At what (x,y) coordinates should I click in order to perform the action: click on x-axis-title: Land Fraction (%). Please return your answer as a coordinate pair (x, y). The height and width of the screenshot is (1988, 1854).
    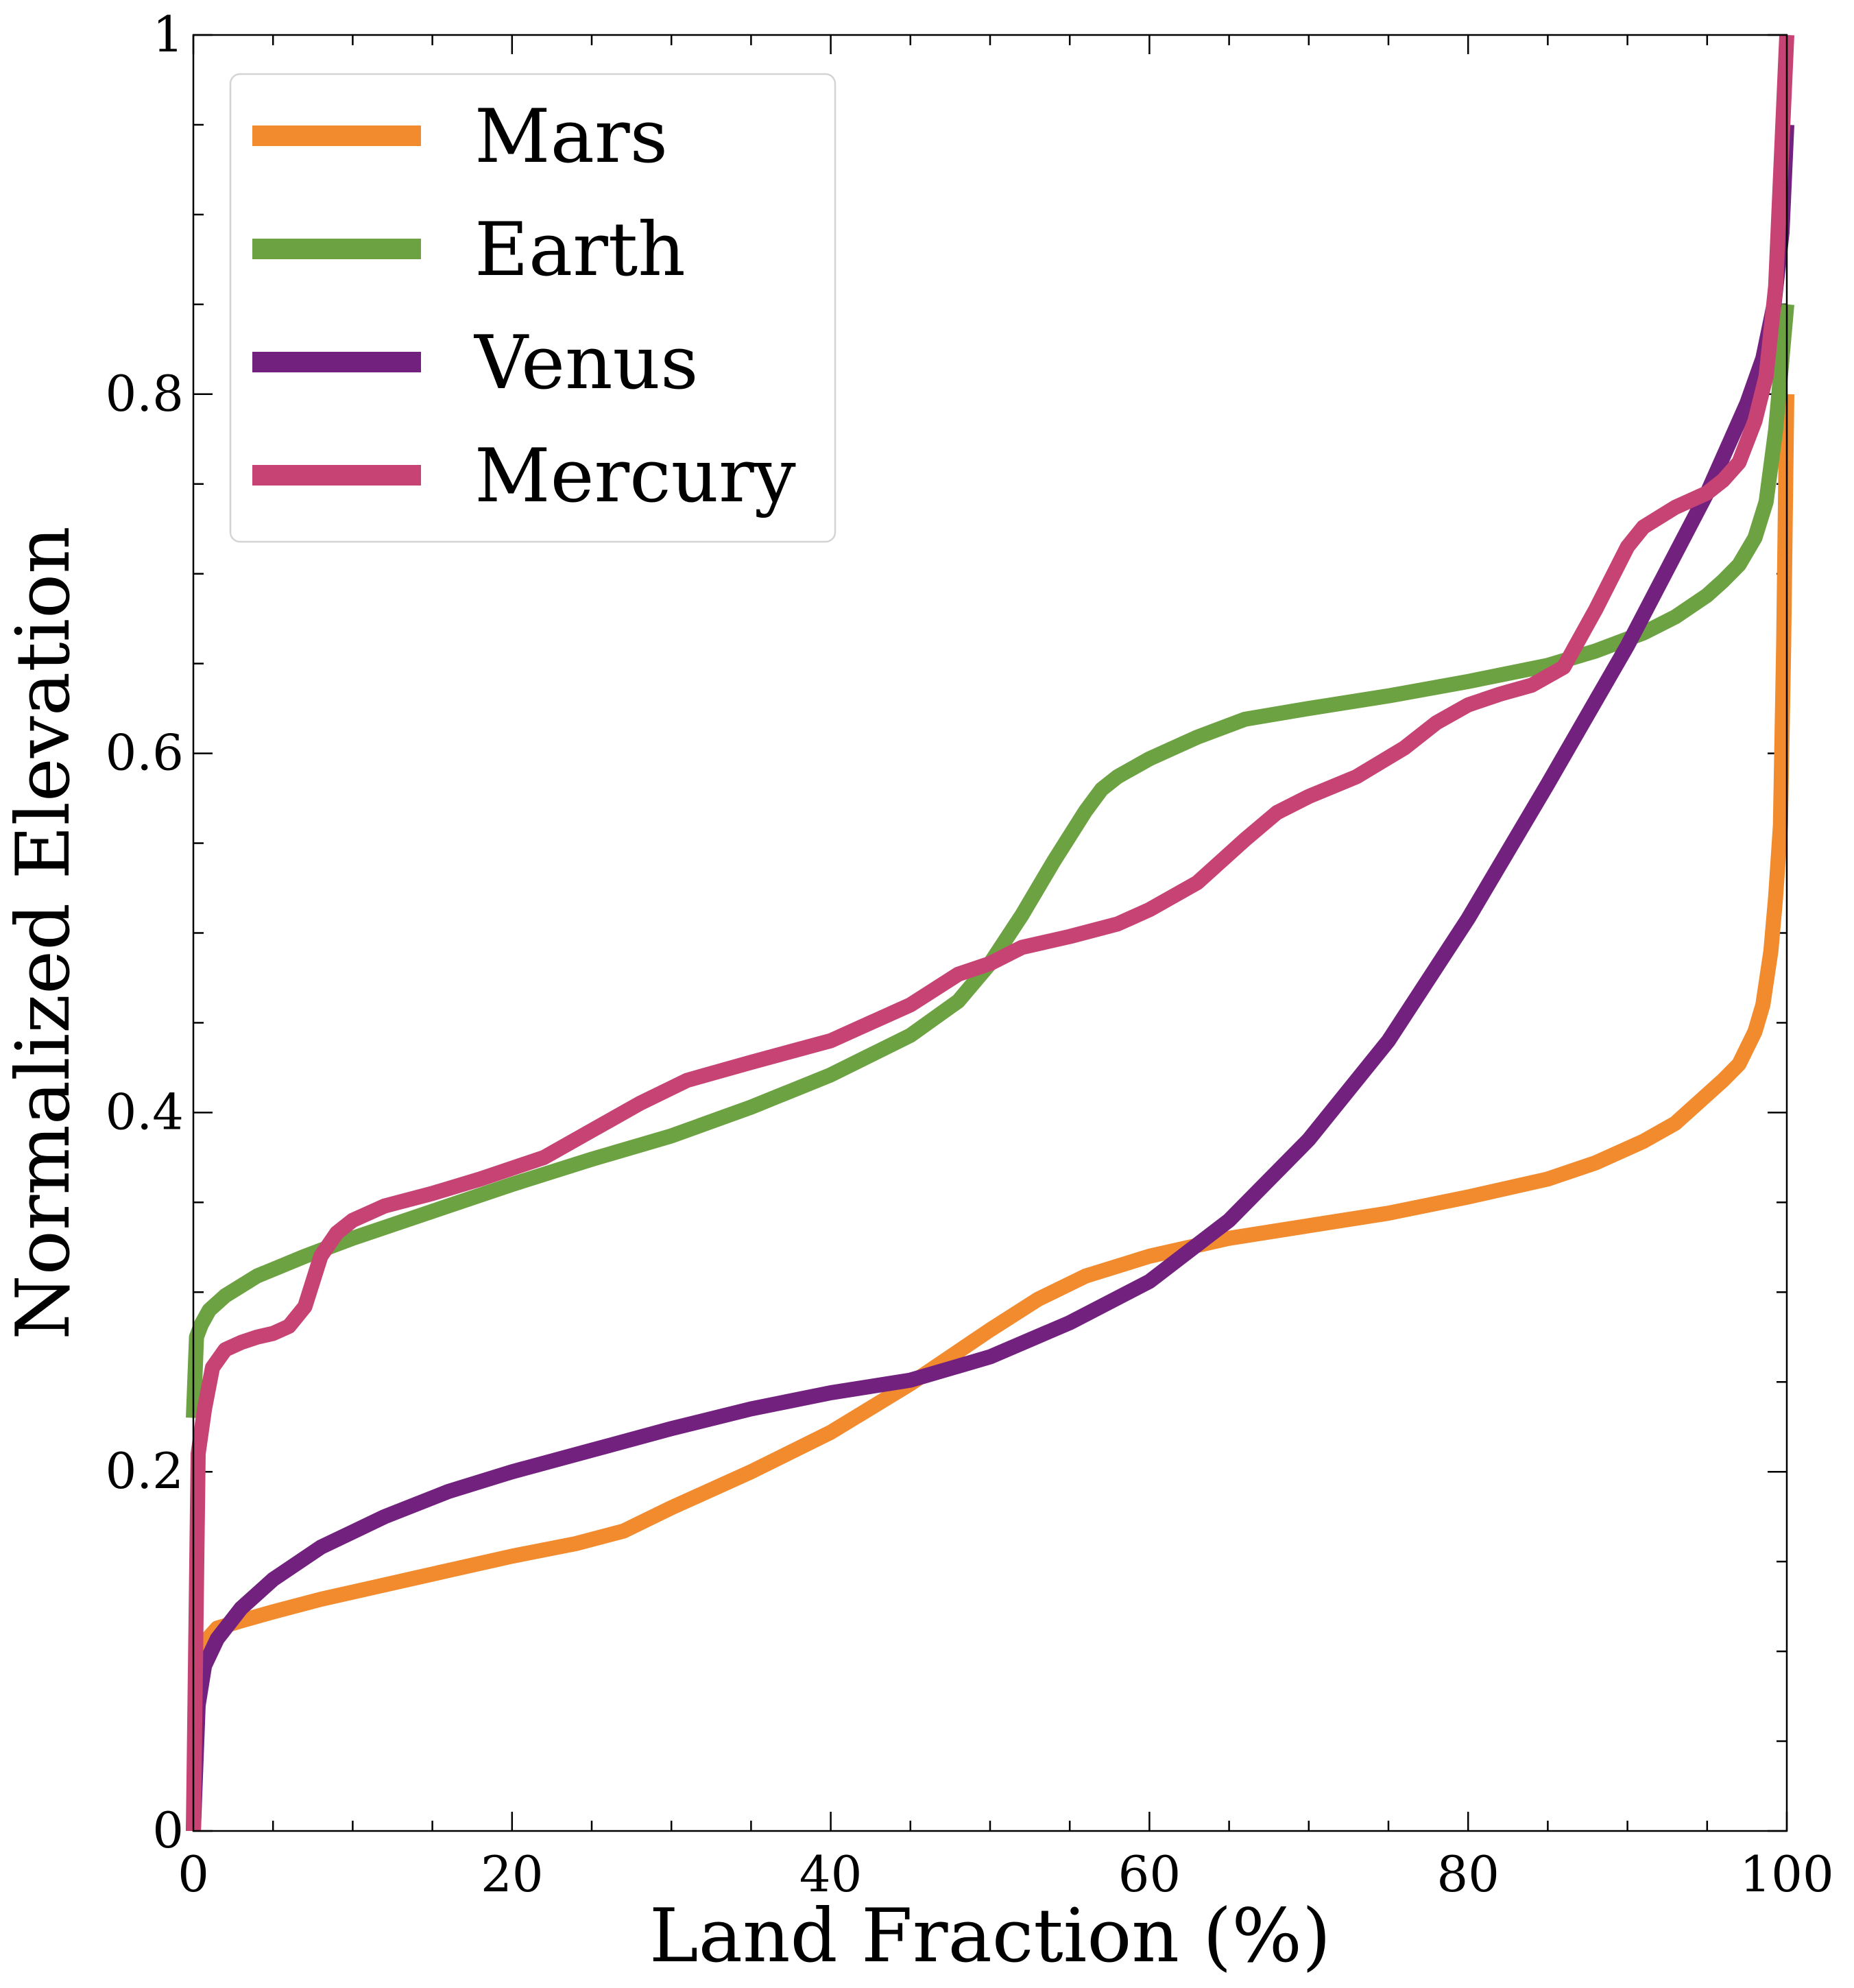
    Looking at the image, I should click on (990, 1936).